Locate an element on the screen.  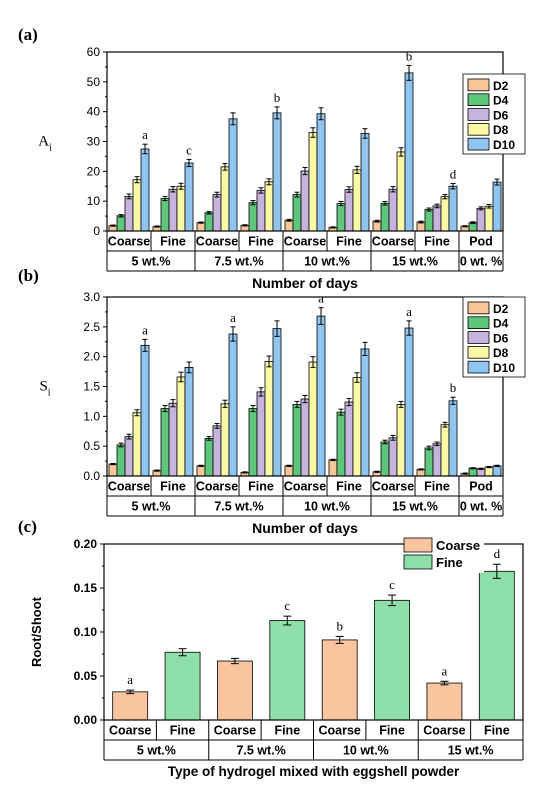
panel-label: (b) is located at coordinates (28, 275).